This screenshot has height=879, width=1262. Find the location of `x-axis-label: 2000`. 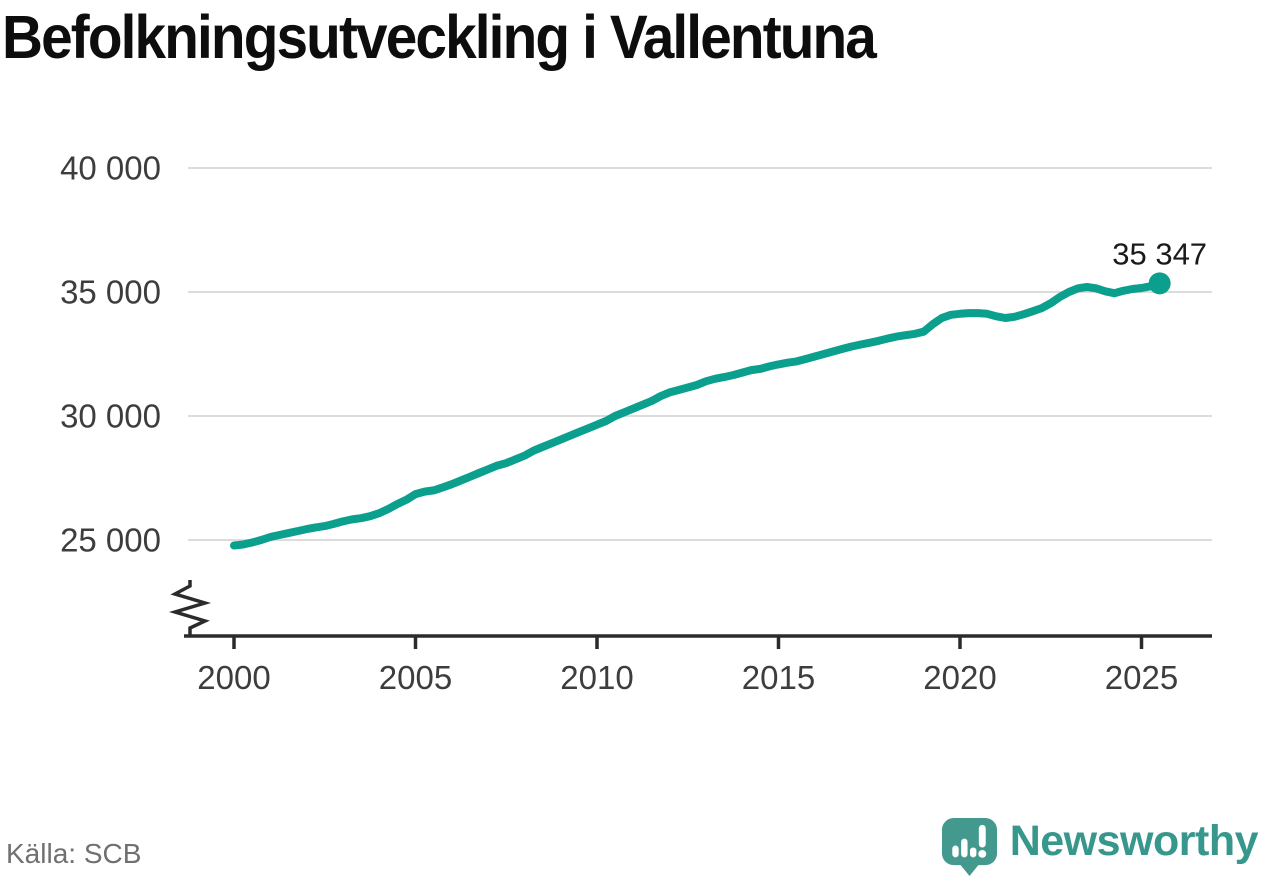

x-axis-label: 2000 is located at coordinates (233, 677).